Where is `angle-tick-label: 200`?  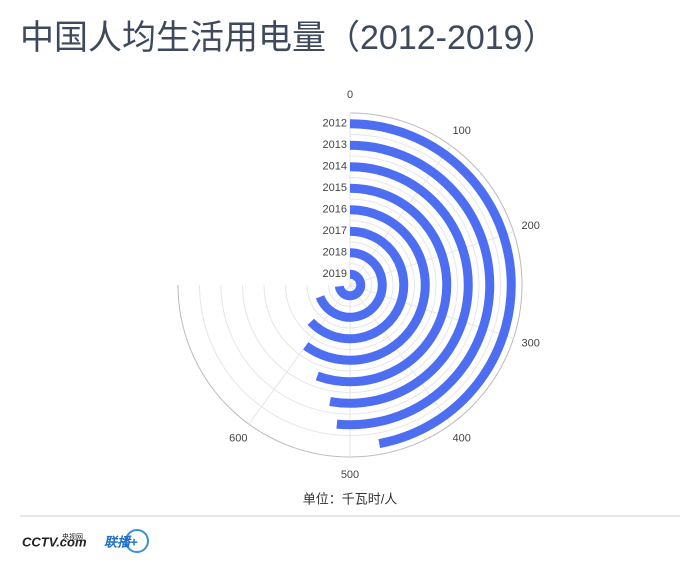 angle-tick-label: 200 is located at coordinates (531, 226).